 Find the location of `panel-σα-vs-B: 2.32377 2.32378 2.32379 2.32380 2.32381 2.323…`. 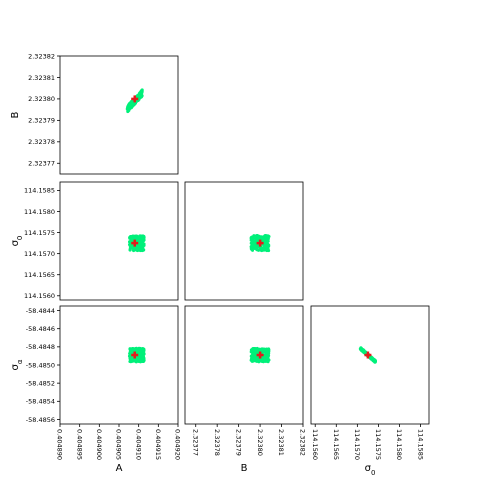

panel-σα-vs-B: 2.32377 2.32378 2.32379 2.32380 2.32381 2.323… is located at coordinates (245, 380).